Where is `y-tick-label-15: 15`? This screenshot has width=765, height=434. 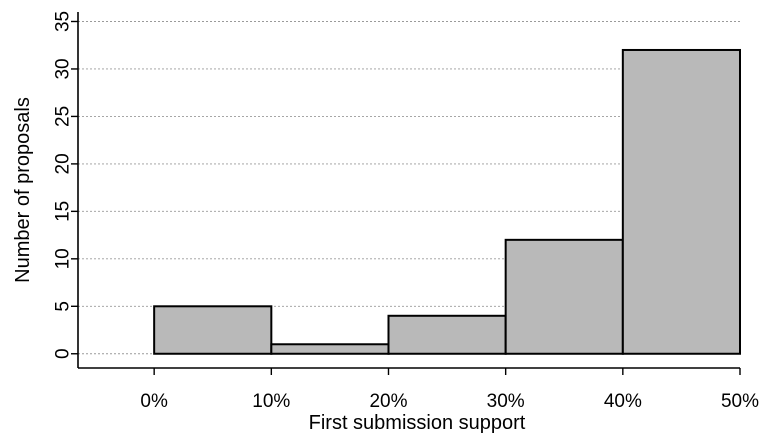
y-tick-label-15: 15 is located at coordinates (63, 211).